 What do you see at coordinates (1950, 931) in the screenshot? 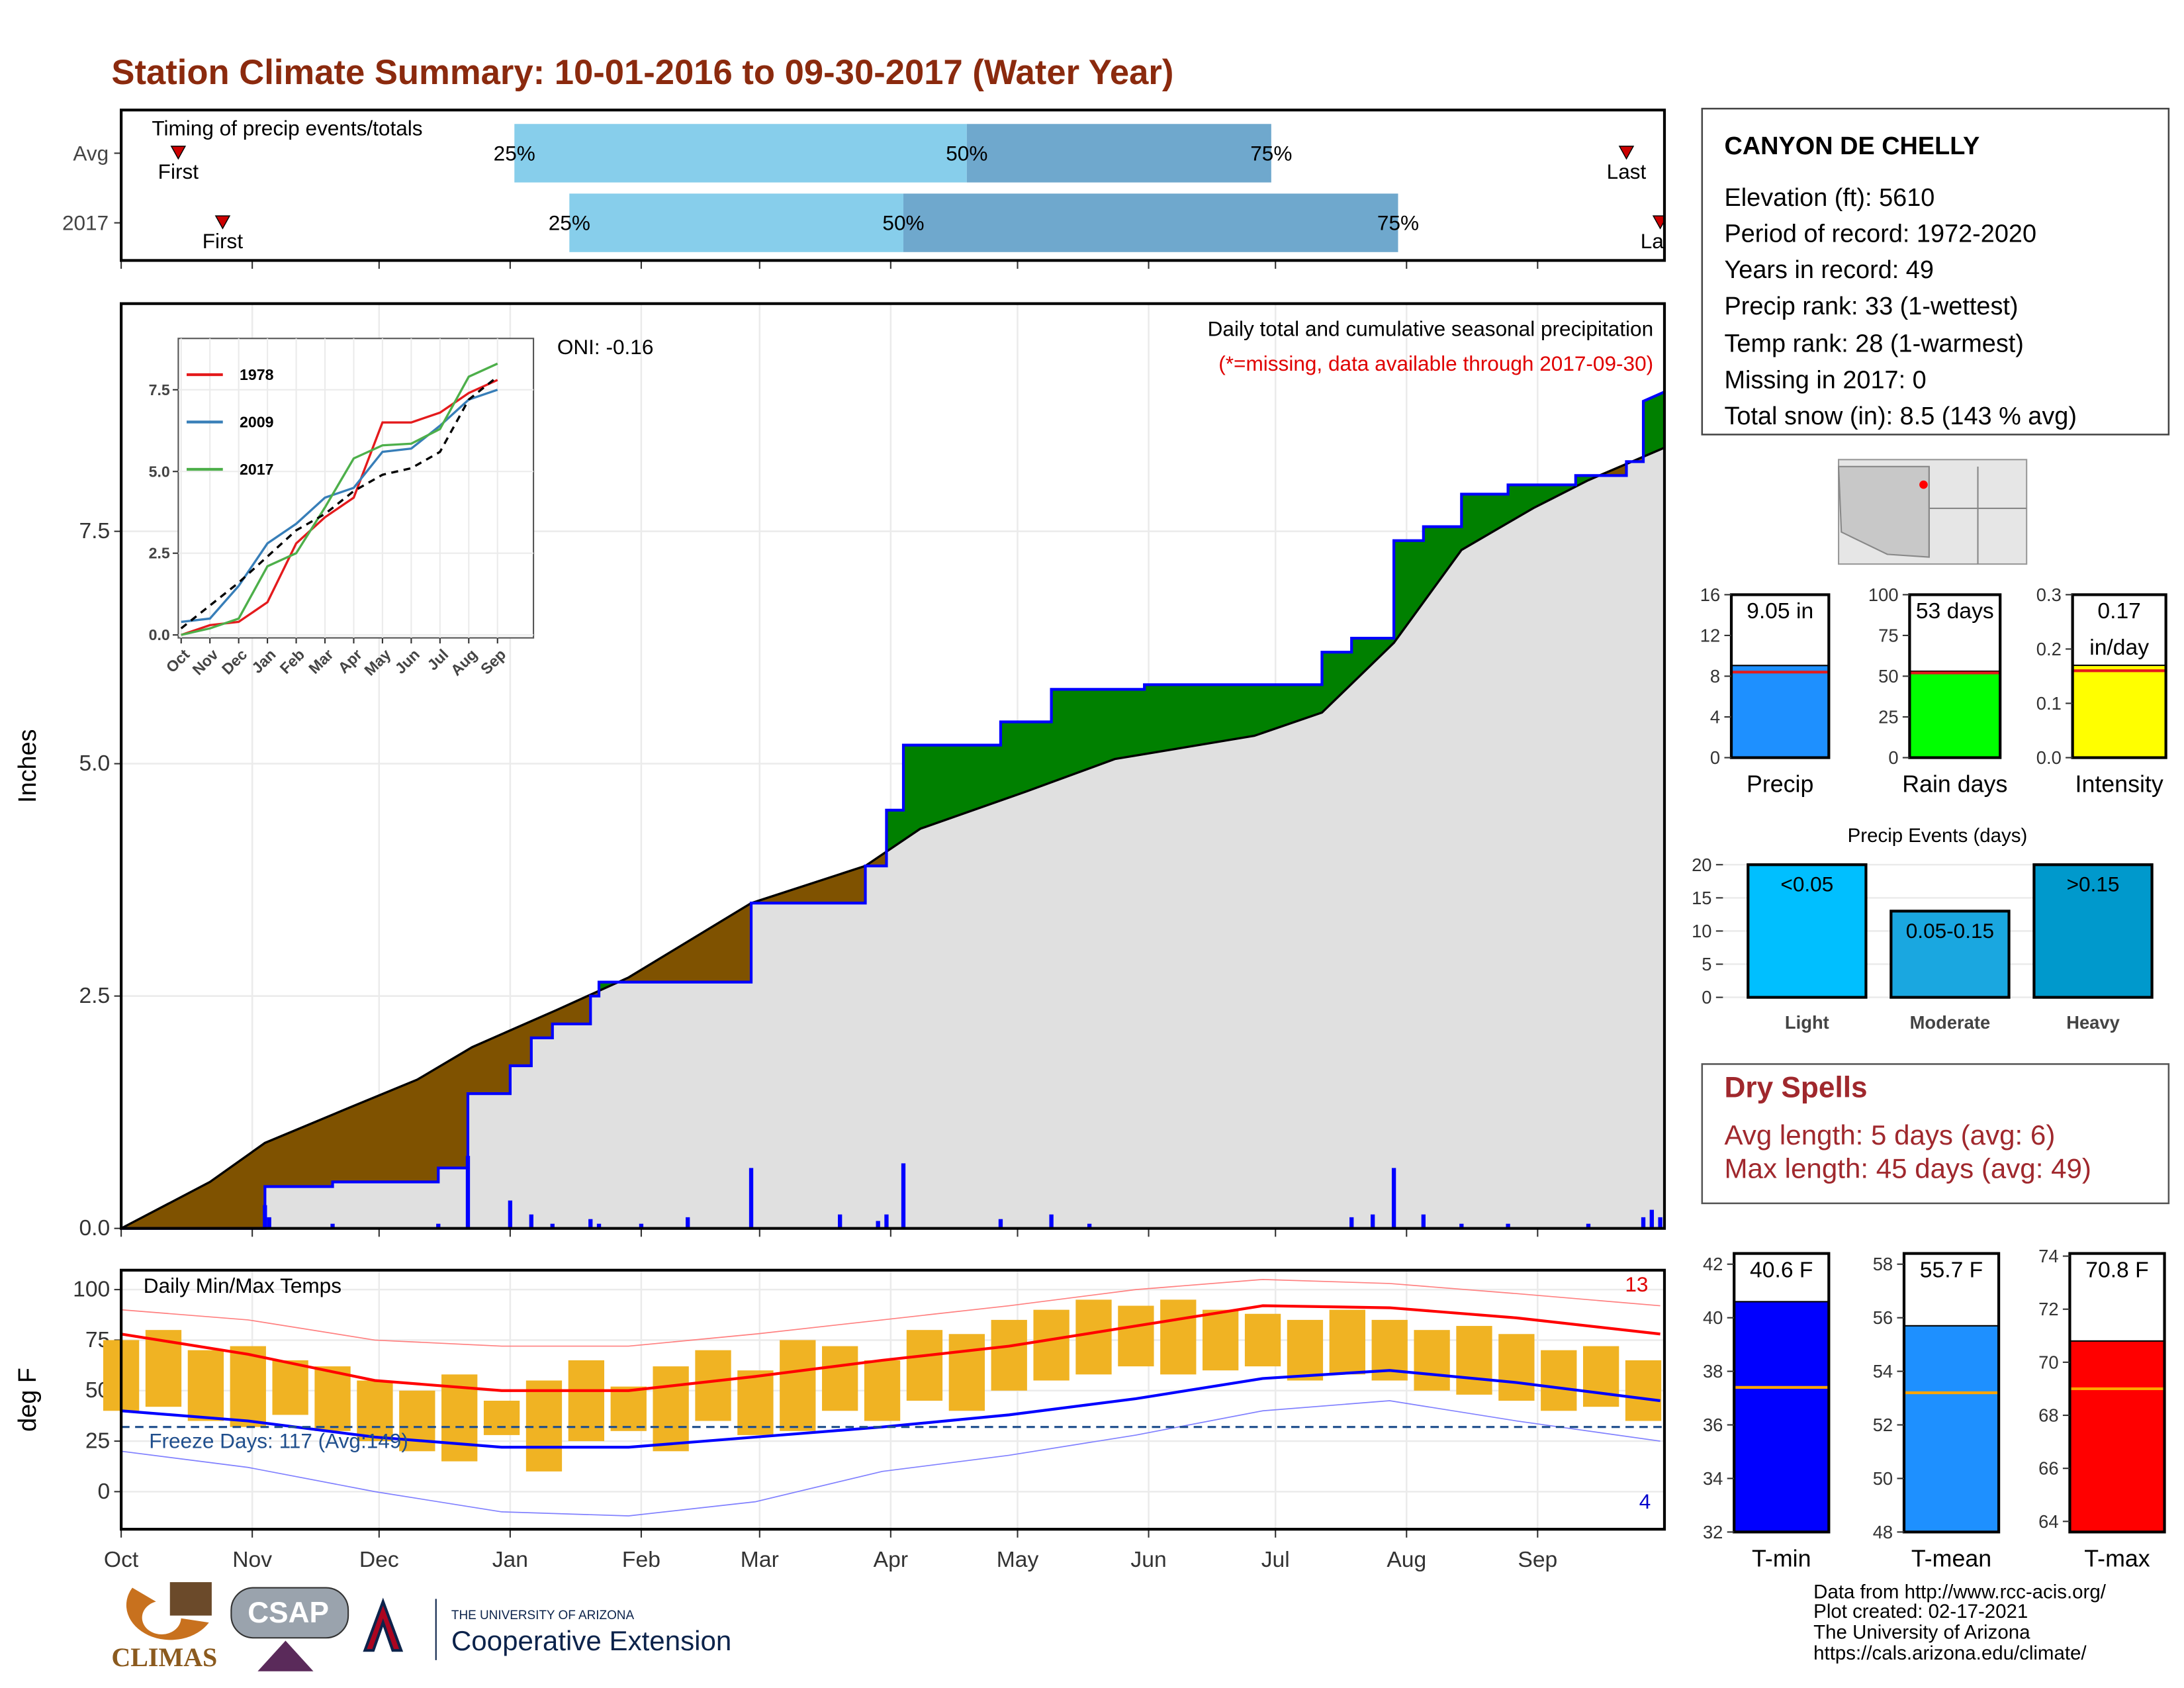
I see `event-value-label: 0.05-0.15` at bounding box center [1950, 931].